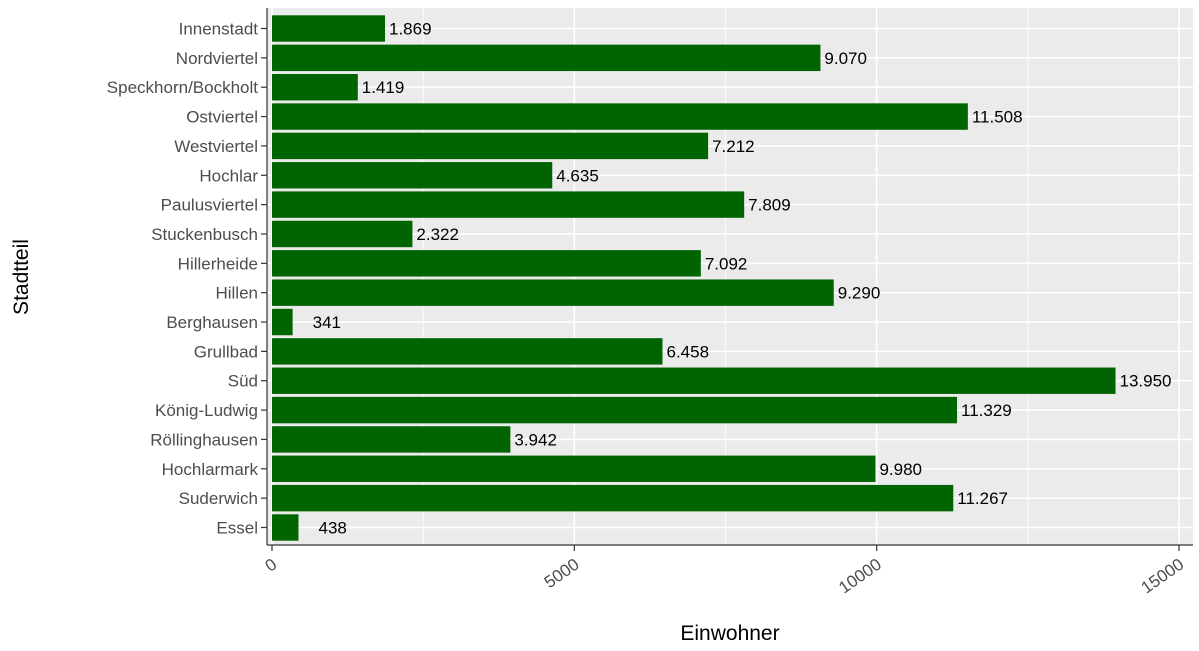 The width and height of the screenshot is (1199, 651). Describe the element at coordinates (21, 277) in the screenshot. I see `y-axis-title: Stadtteil` at that location.